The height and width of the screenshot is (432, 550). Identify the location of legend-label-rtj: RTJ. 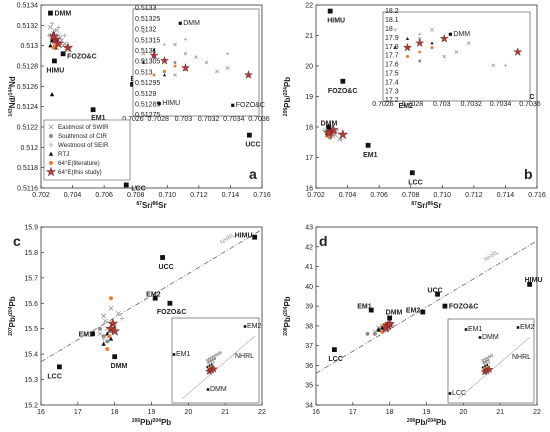
(63, 154).